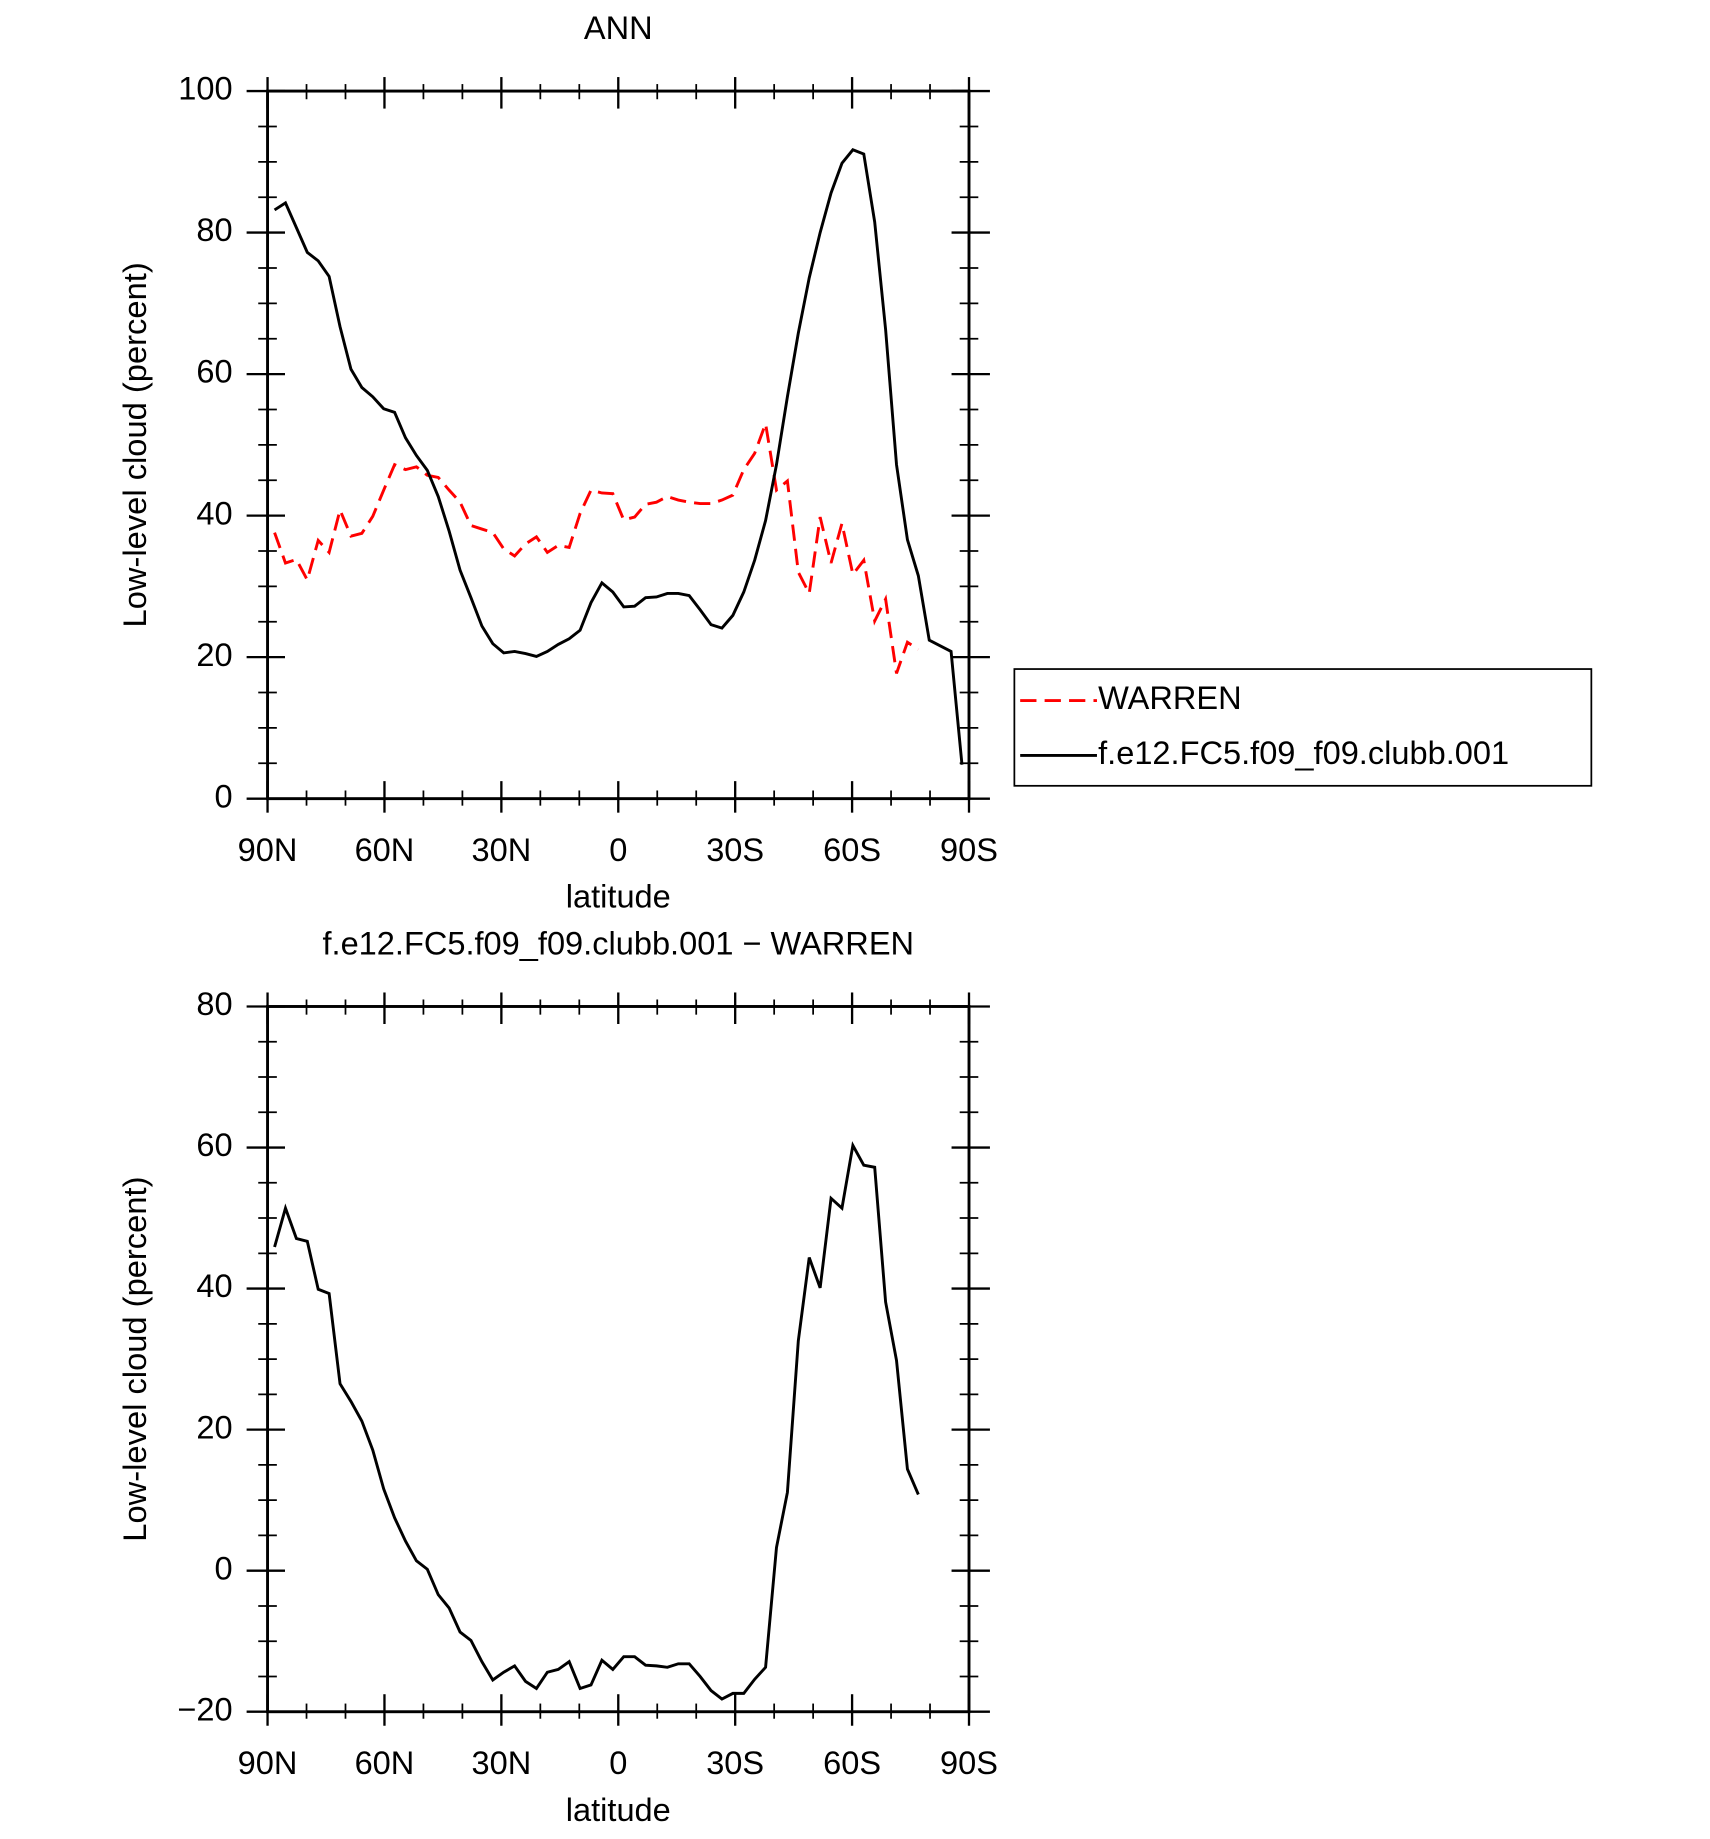  Describe the element at coordinates (1303, 727) in the screenshot. I see `legend-box` at that location.